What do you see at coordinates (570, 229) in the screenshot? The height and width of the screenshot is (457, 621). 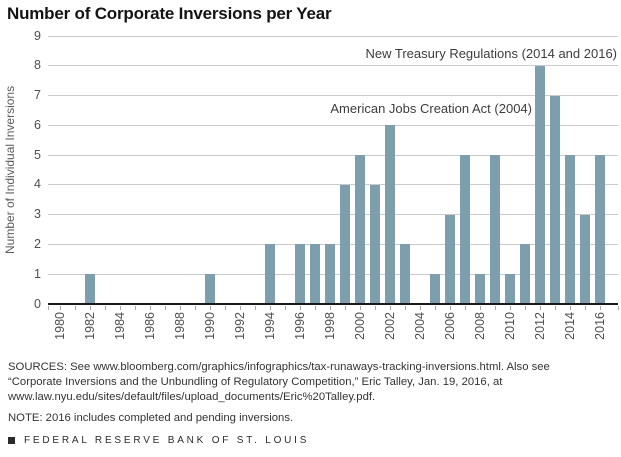 I see `bar-2014` at bounding box center [570, 229].